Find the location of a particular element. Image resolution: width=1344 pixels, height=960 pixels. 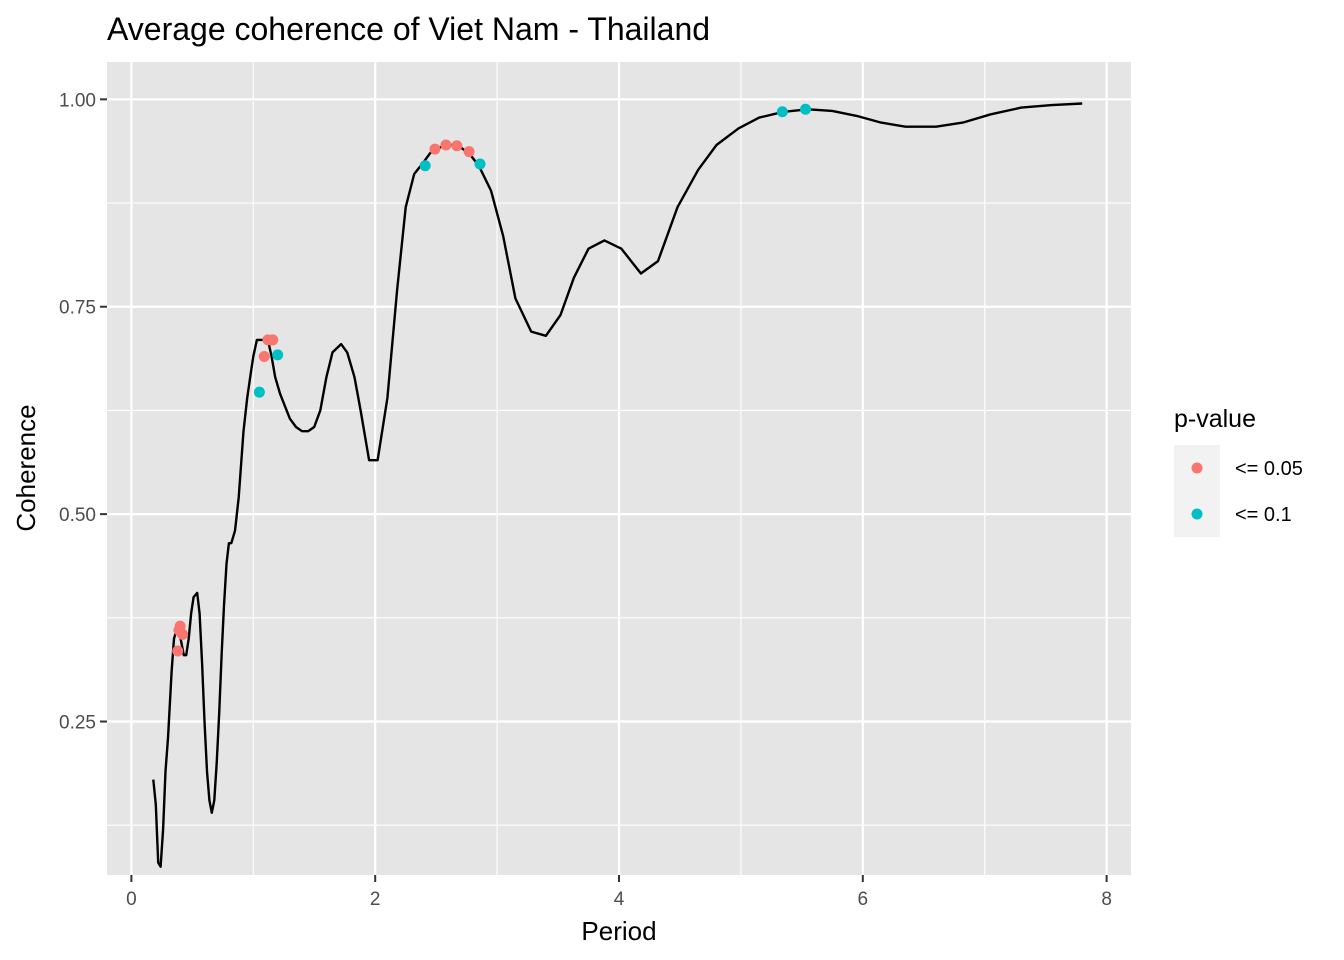

legend-label: <= 0.05 is located at coordinates (1269, 469).